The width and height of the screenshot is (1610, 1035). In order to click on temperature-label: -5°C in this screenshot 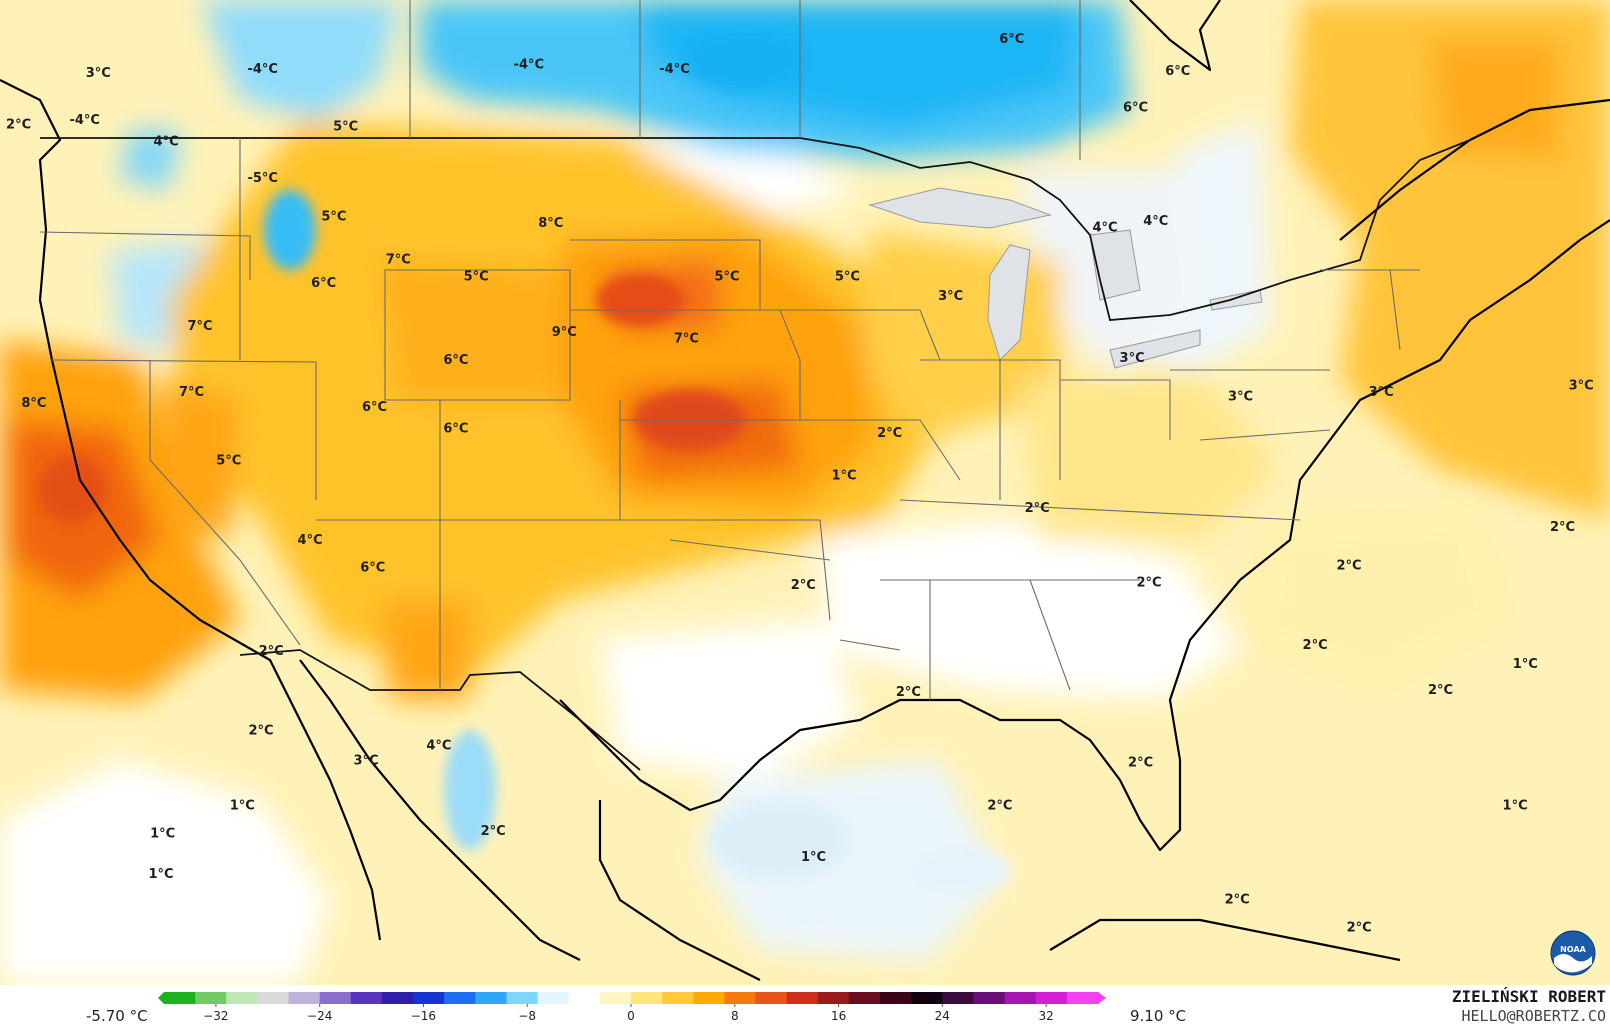, I will do `click(262, 178)`.